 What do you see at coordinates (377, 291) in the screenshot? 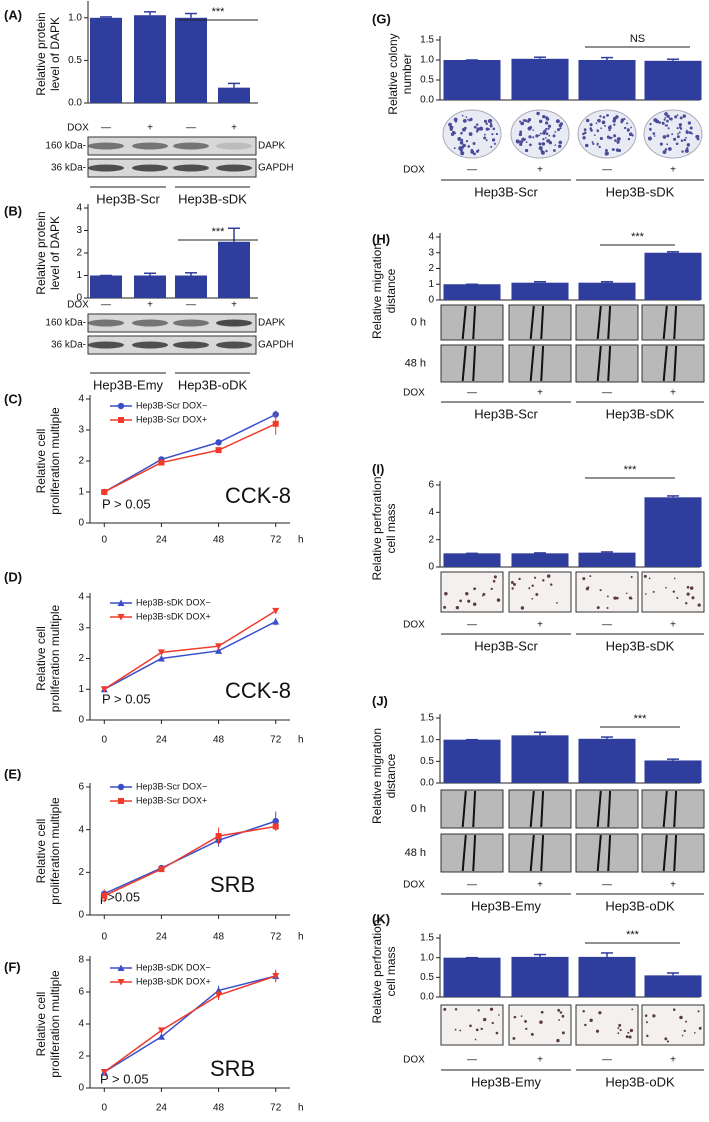
I see `y-axis-label: Relative migration` at bounding box center [377, 291].